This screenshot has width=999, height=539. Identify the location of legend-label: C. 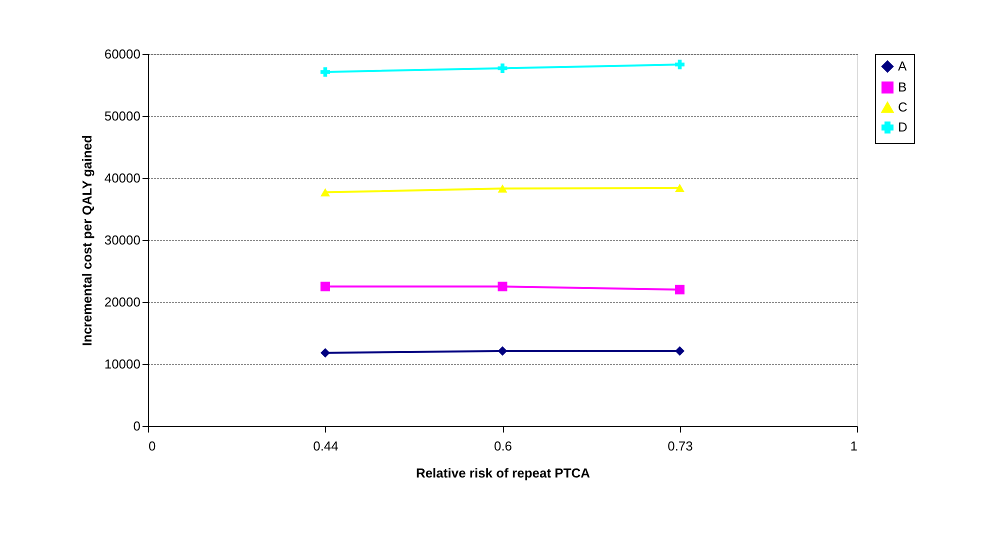
(903, 107).